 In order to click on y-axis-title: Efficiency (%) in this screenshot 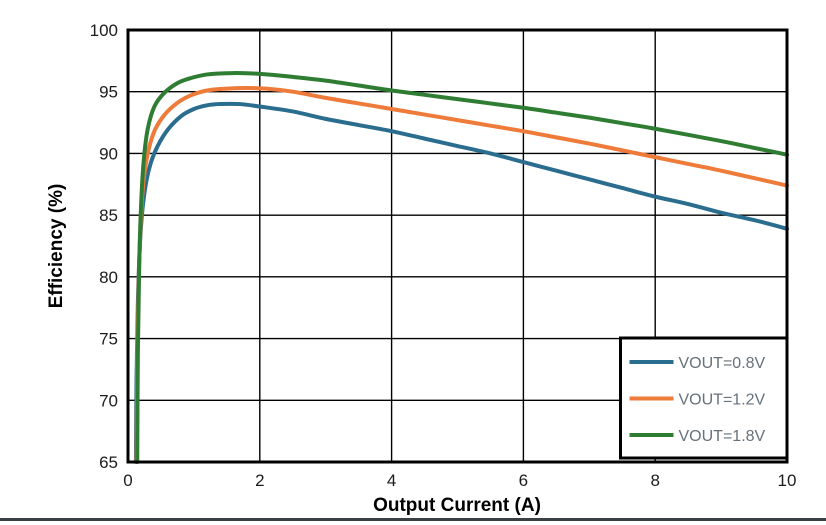, I will do `click(56, 246)`.